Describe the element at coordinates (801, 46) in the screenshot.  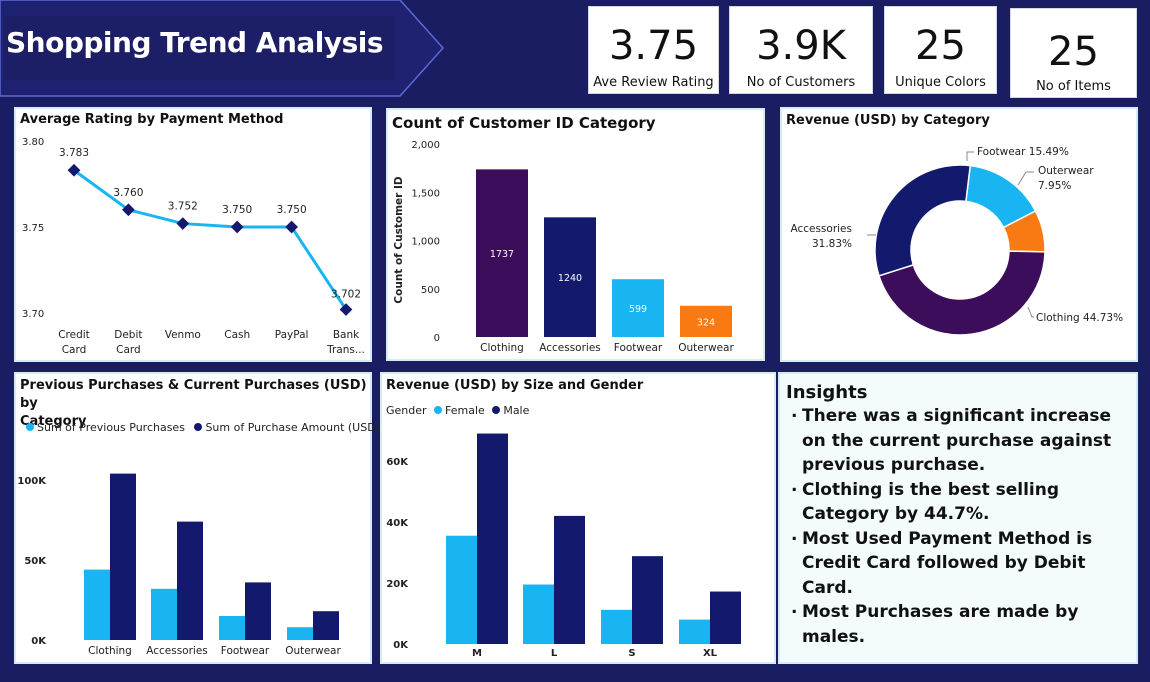
I see `kpi-value: 3.9K` at that location.